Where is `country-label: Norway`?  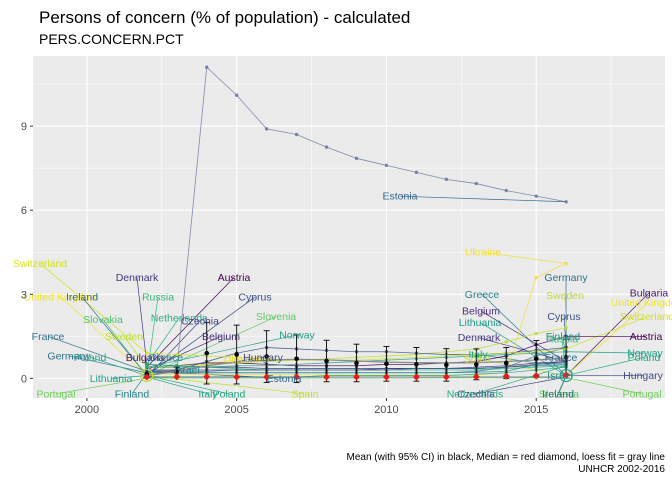 country-label: Norway is located at coordinates (297, 335).